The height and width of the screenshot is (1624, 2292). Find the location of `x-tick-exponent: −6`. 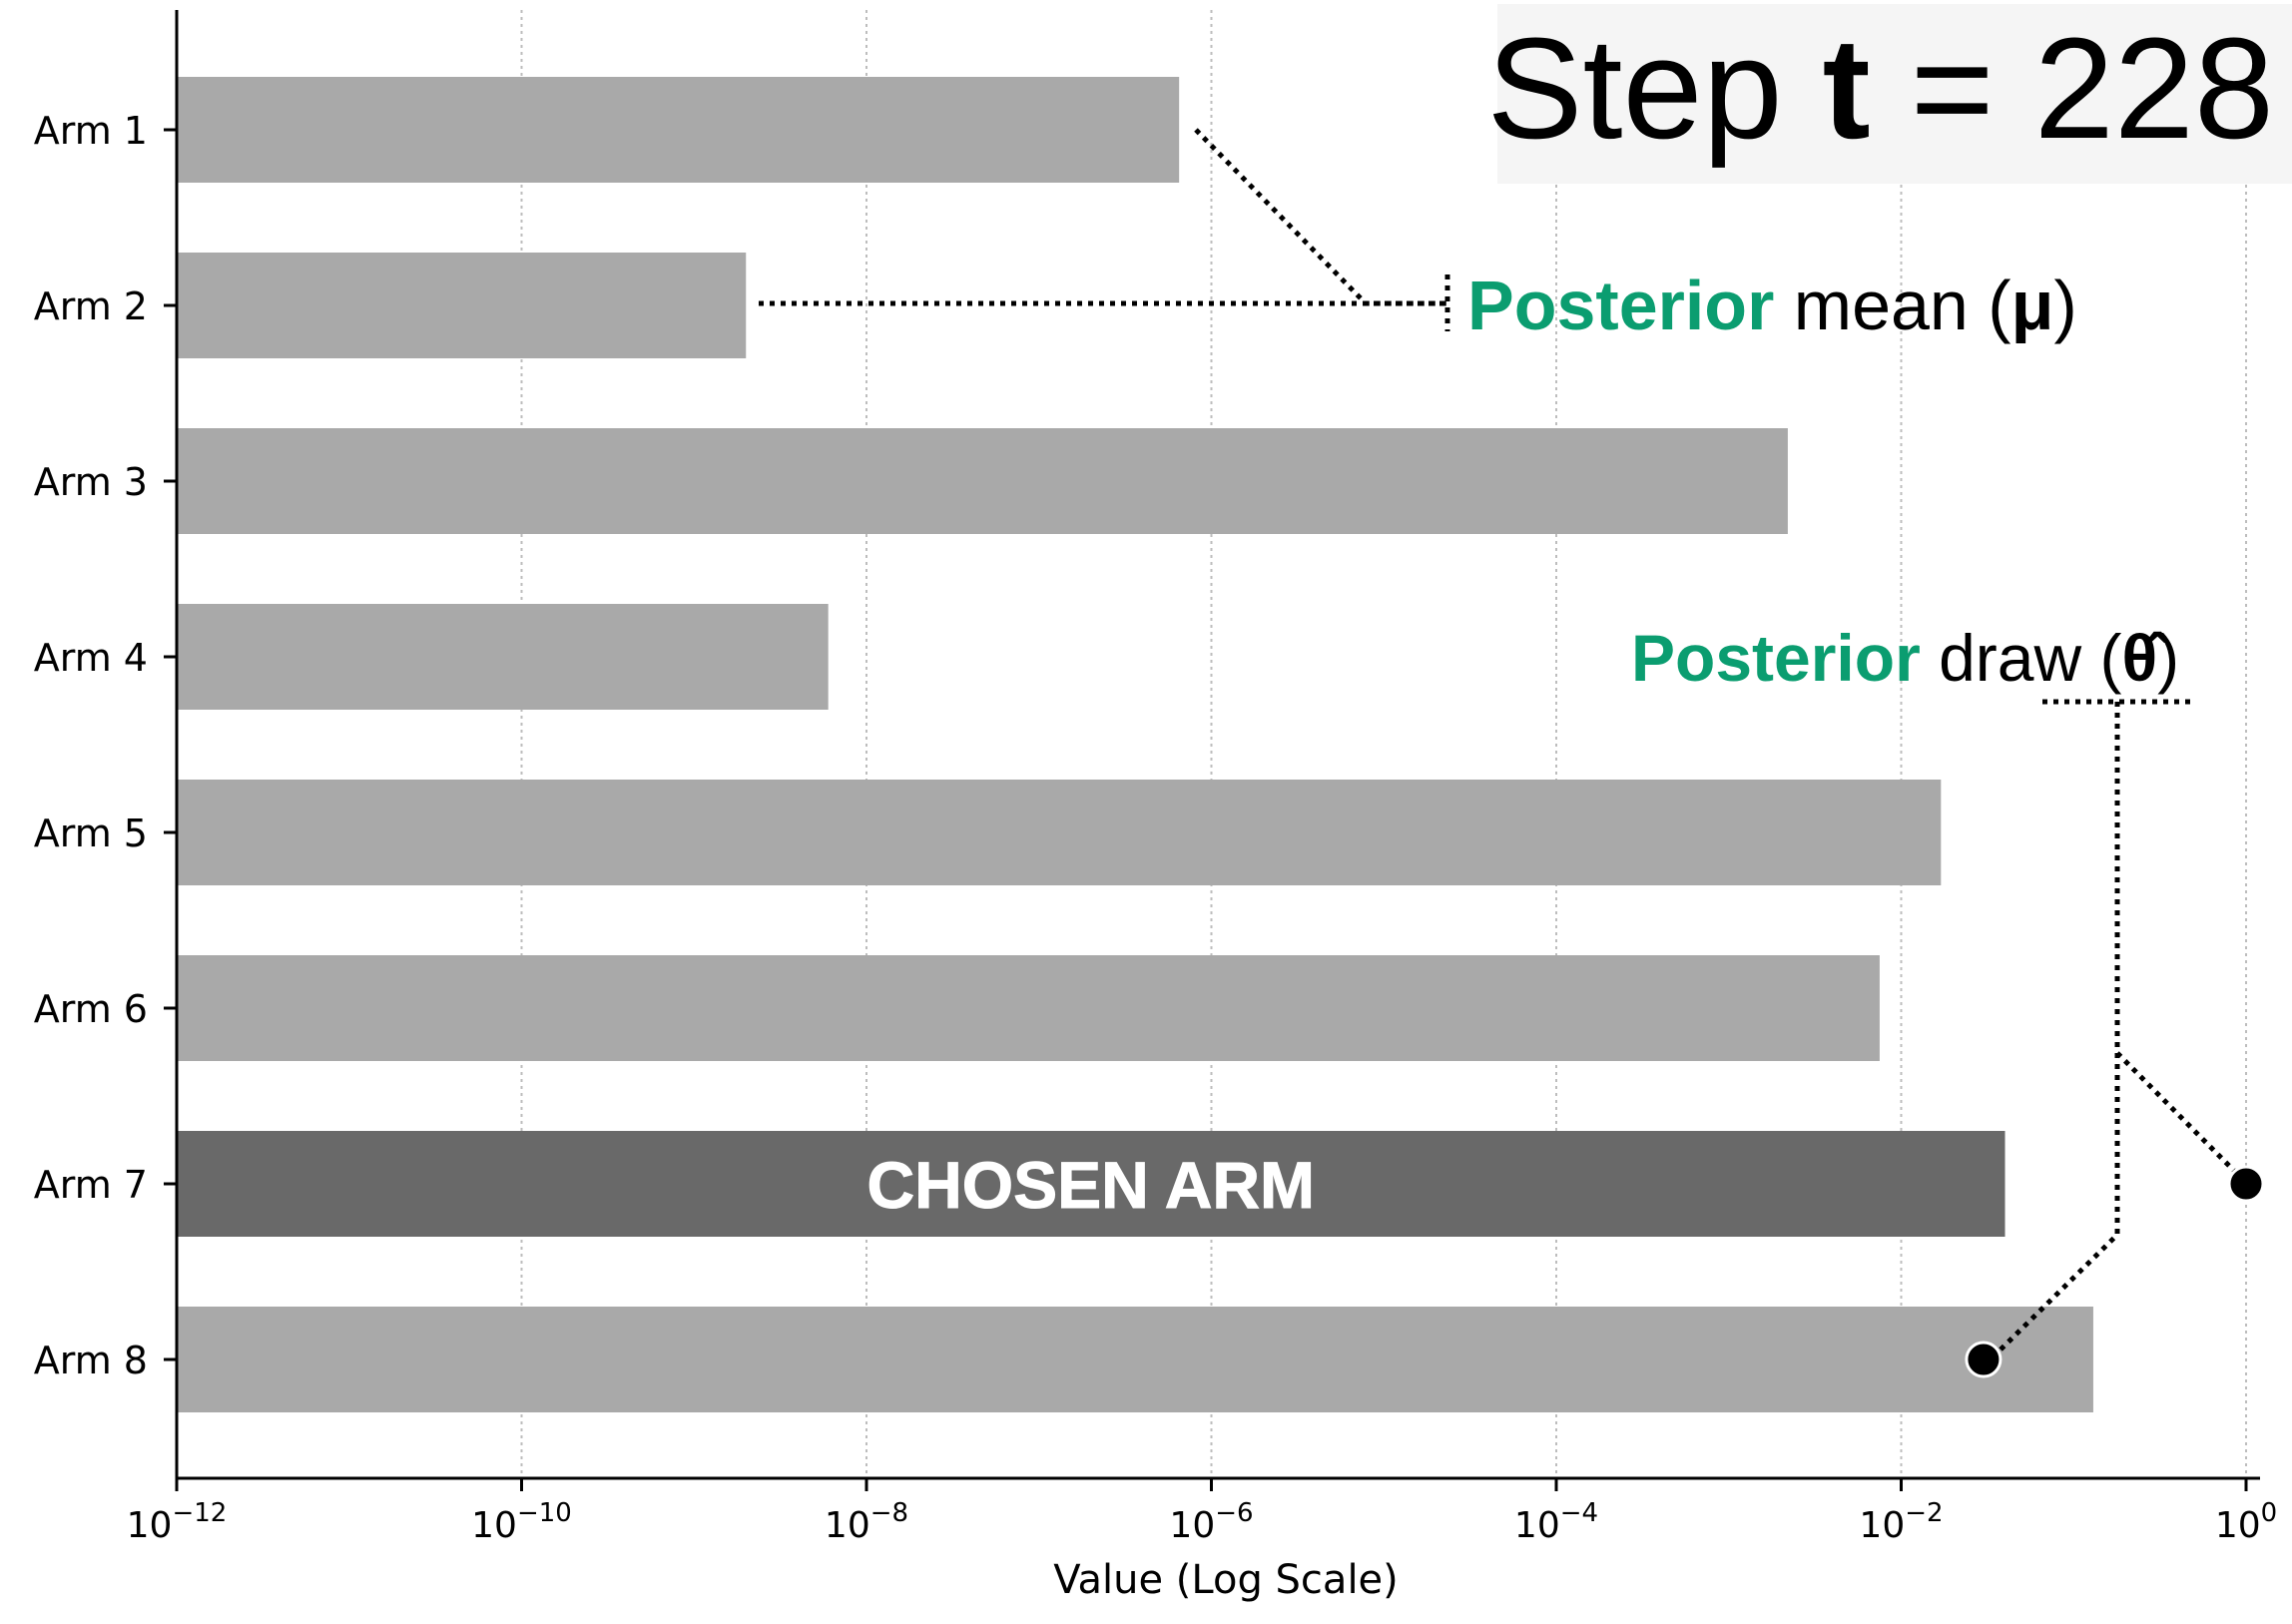

x-tick-exponent: −6 is located at coordinates (1234, 1513).